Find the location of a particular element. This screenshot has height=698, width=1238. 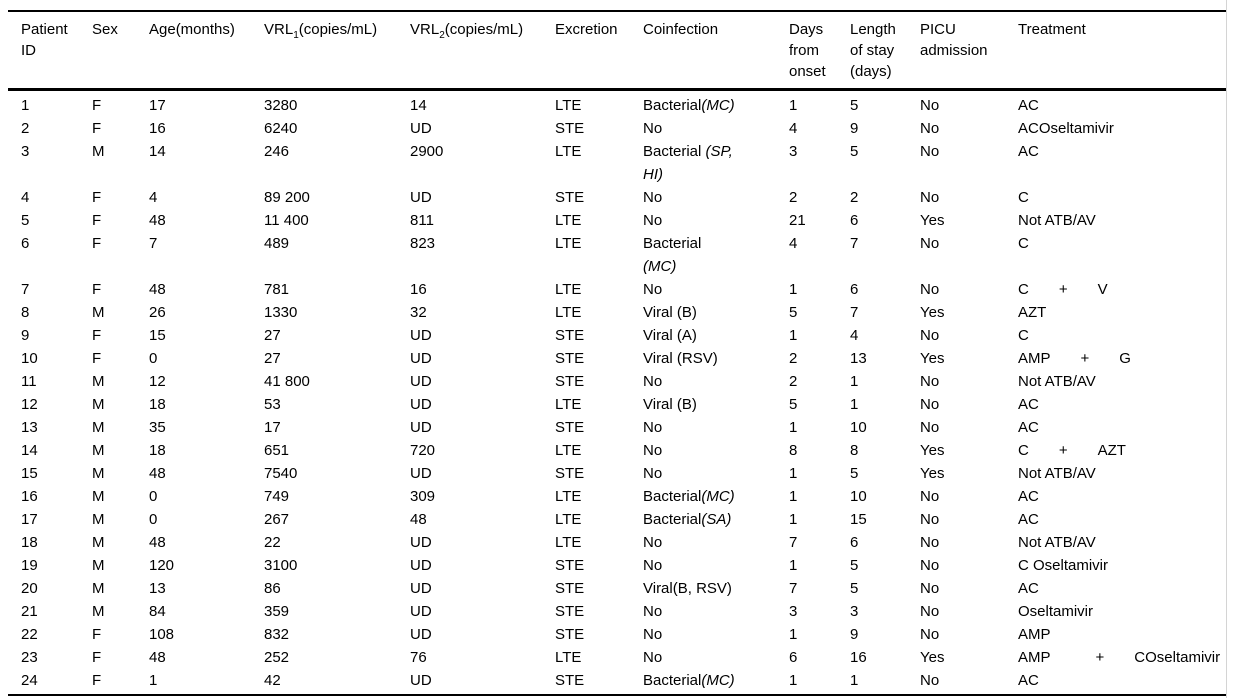

col-header-coinfection-label: Coinfection is located at coordinates (681, 29).